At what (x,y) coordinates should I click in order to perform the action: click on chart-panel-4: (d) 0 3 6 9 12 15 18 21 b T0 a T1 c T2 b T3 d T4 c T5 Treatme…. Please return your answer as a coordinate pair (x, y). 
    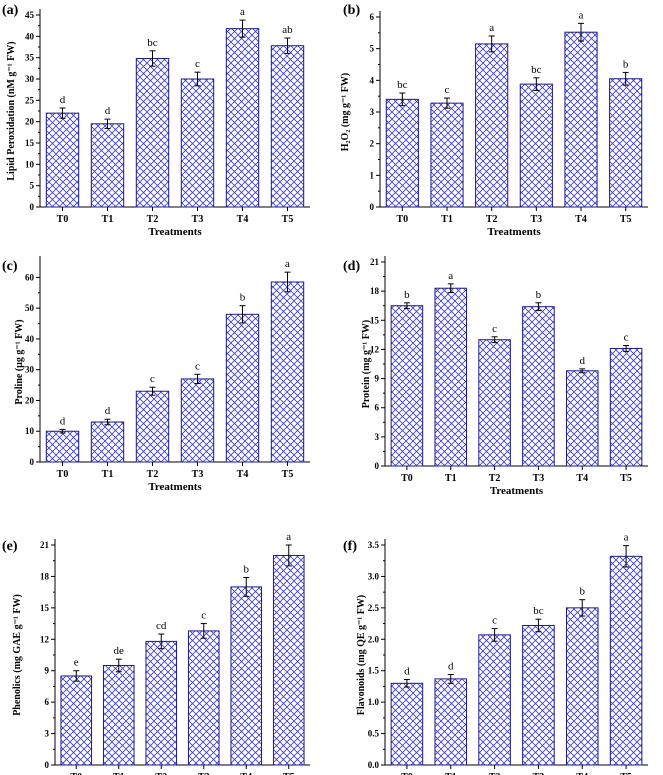
    Looking at the image, I should click on (495, 376).